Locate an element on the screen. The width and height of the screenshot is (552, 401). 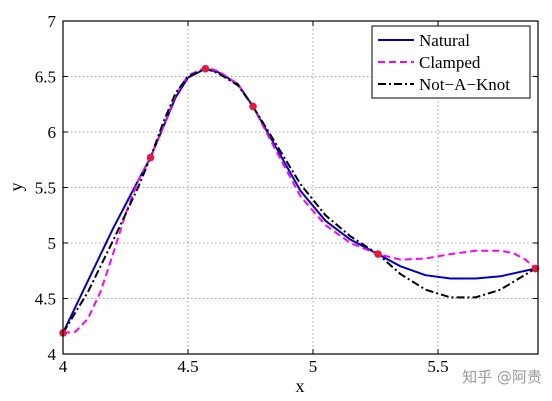
y-tick-label: 7 is located at coordinates (52, 21).